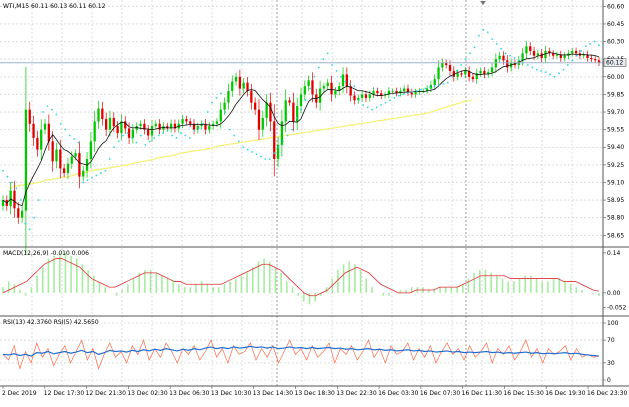 The height and width of the screenshot is (407, 629). What do you see at coordinates (613, 323) in the screenshot?
I see `rsi-scale-label: 100` at bounding box center [613, 323].